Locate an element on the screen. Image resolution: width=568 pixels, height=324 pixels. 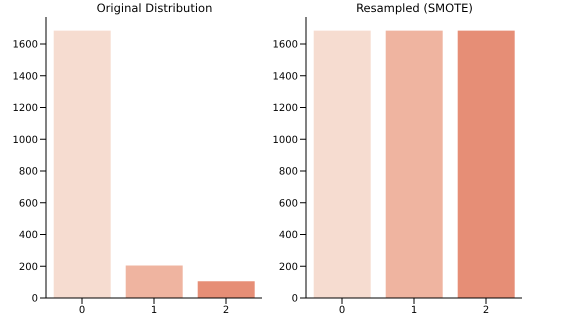
chart-title: Original Distribution is located at coordinates (155, 8).